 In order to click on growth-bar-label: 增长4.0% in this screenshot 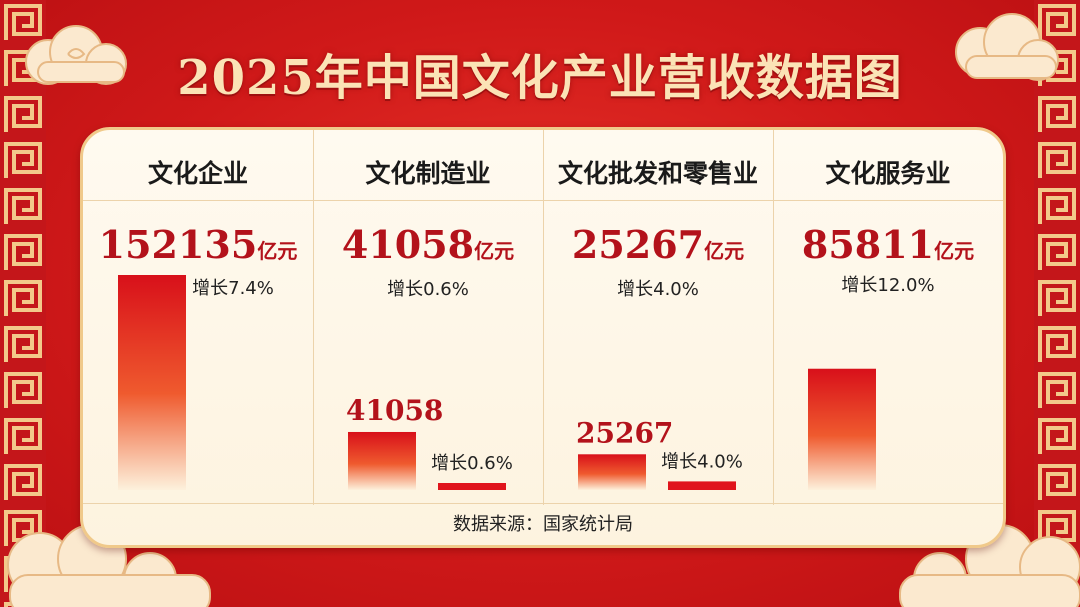, I will do `click(702, 461)`.